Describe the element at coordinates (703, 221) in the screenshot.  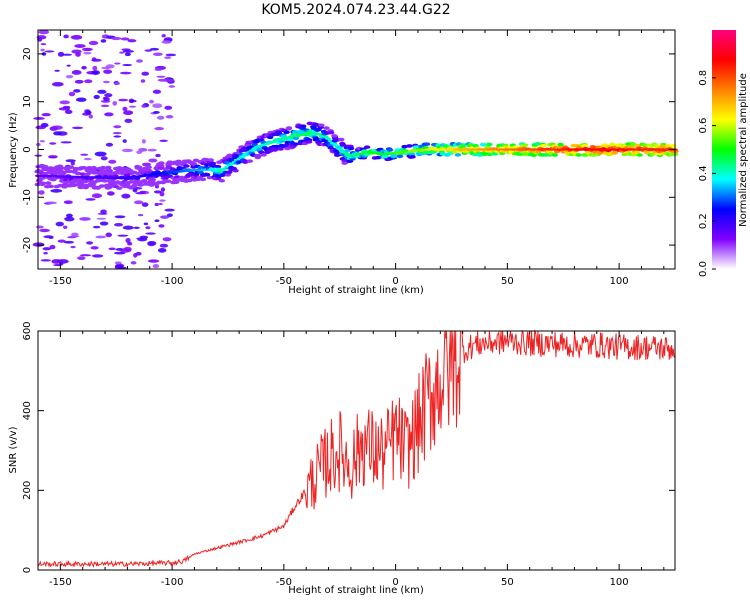
I see `colorbar-tick-label: 0.2` at that location.